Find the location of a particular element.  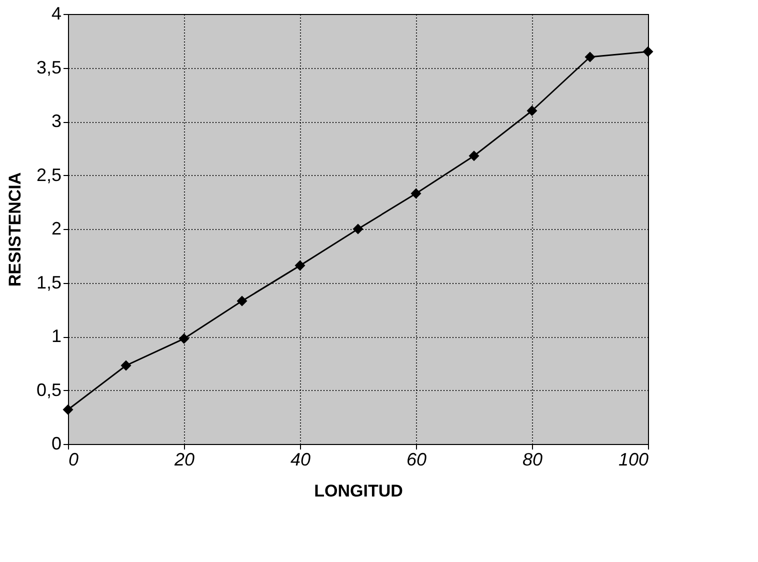

x-tick-label: 20 is located at coordinates (184, 460).